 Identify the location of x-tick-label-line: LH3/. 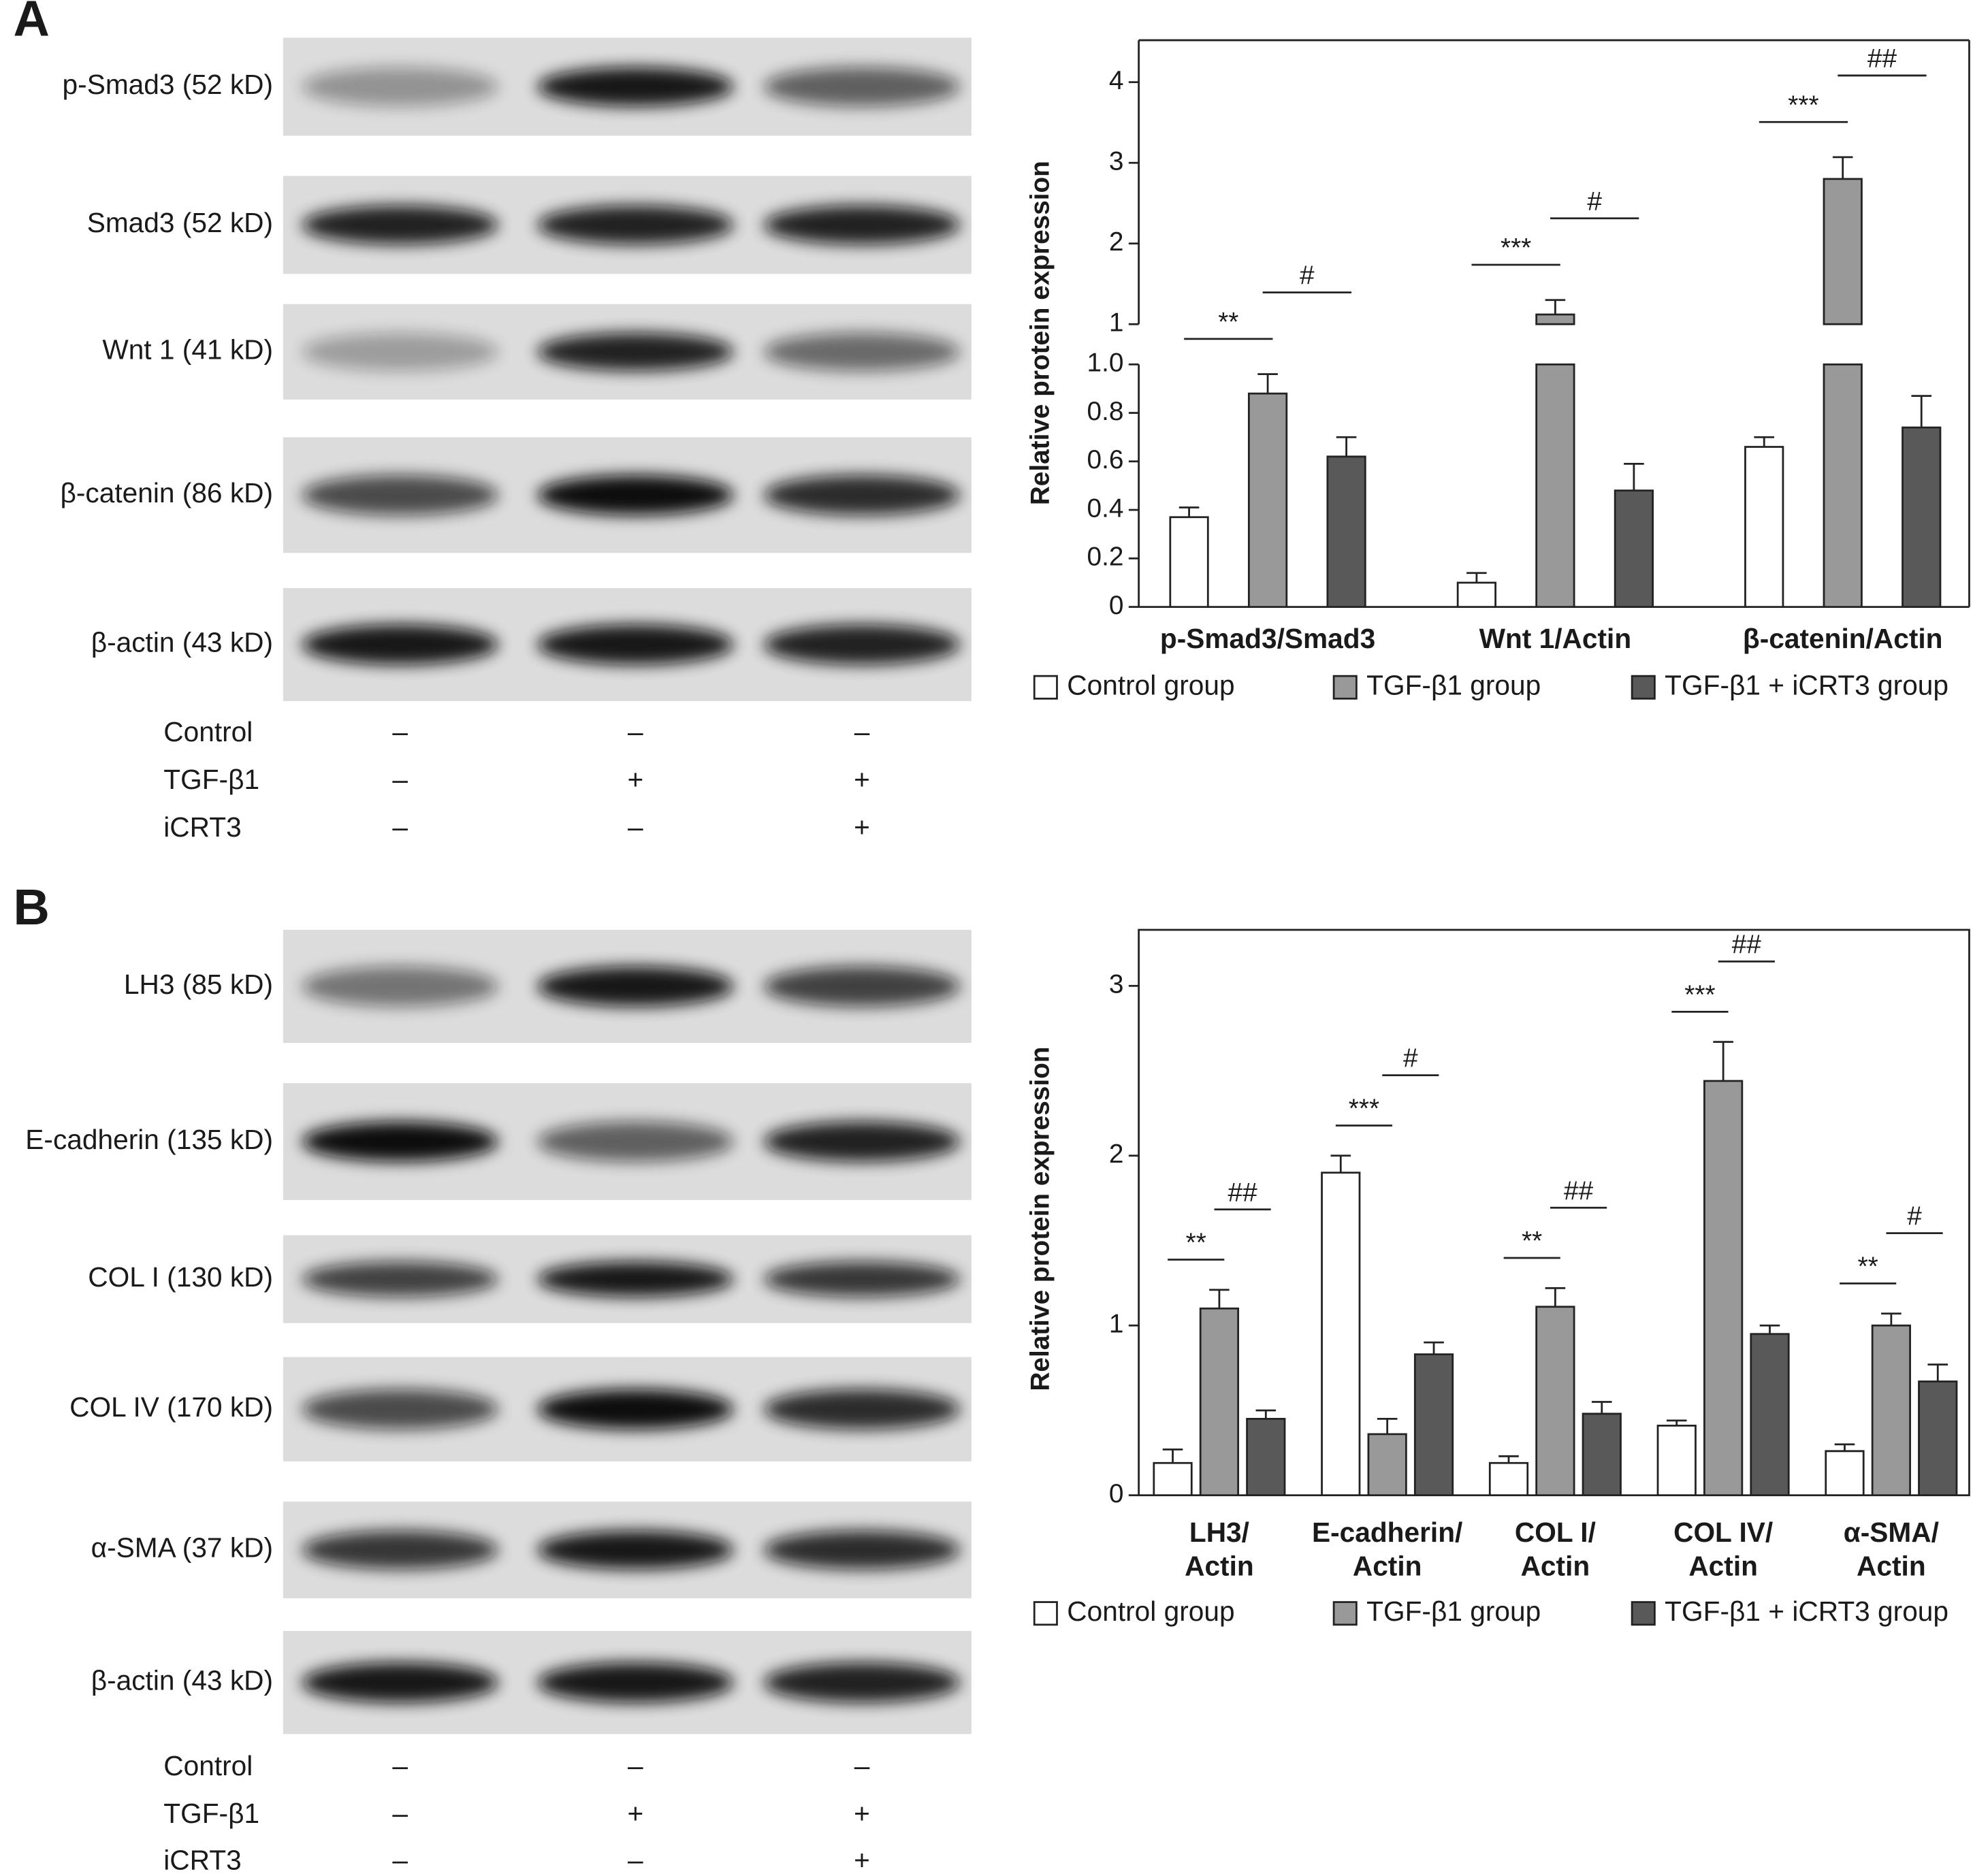
(1219, 1533).